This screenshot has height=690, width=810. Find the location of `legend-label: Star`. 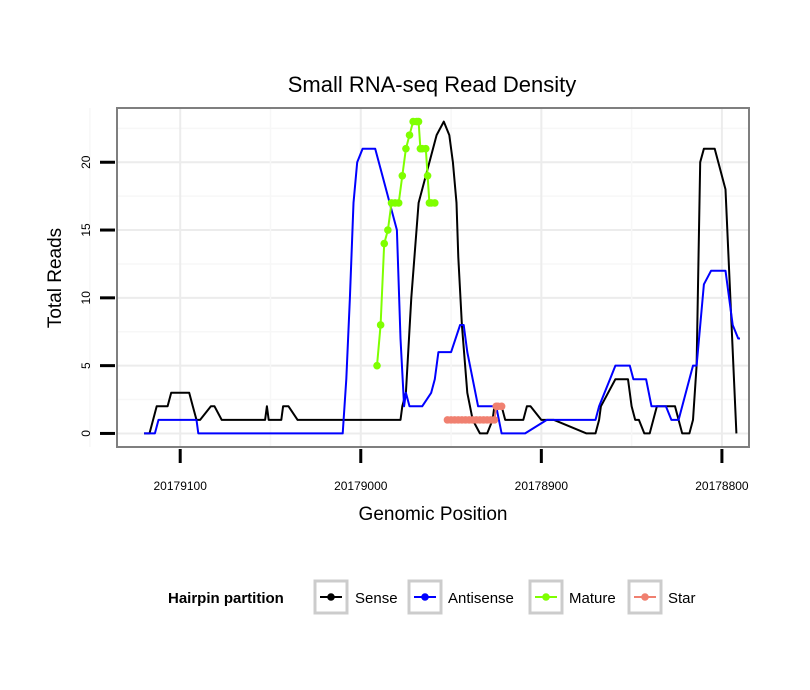

legend-label: Star is located at coordinates (682, 598).